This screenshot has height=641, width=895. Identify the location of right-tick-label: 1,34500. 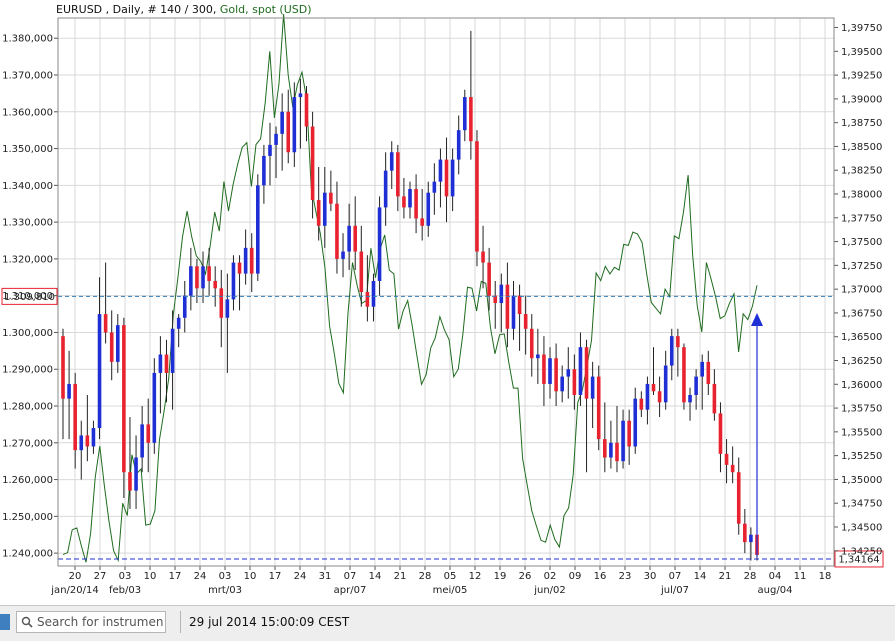
(861, 527).